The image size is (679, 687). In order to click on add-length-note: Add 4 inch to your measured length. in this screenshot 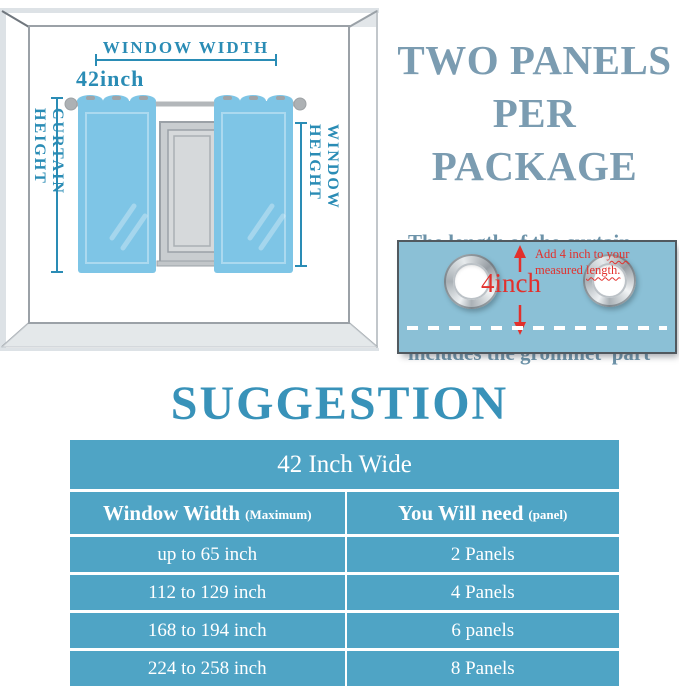, I will do `click(602, 262)`.